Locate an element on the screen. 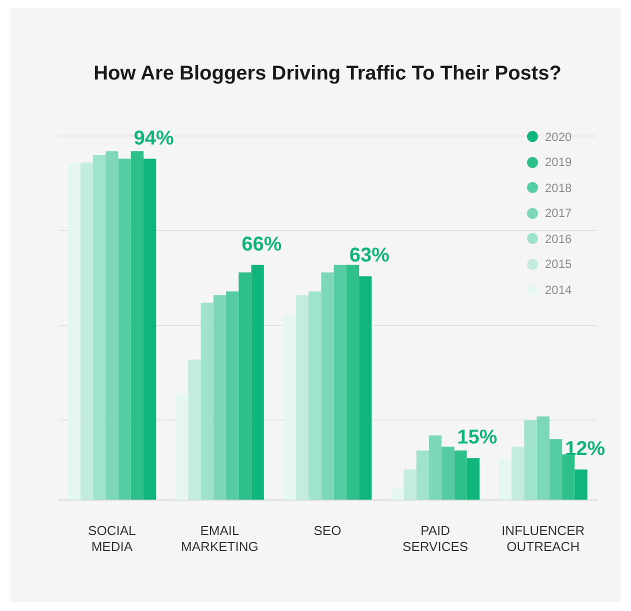  legend-label: 2015 is located at coordinates (558, 264).